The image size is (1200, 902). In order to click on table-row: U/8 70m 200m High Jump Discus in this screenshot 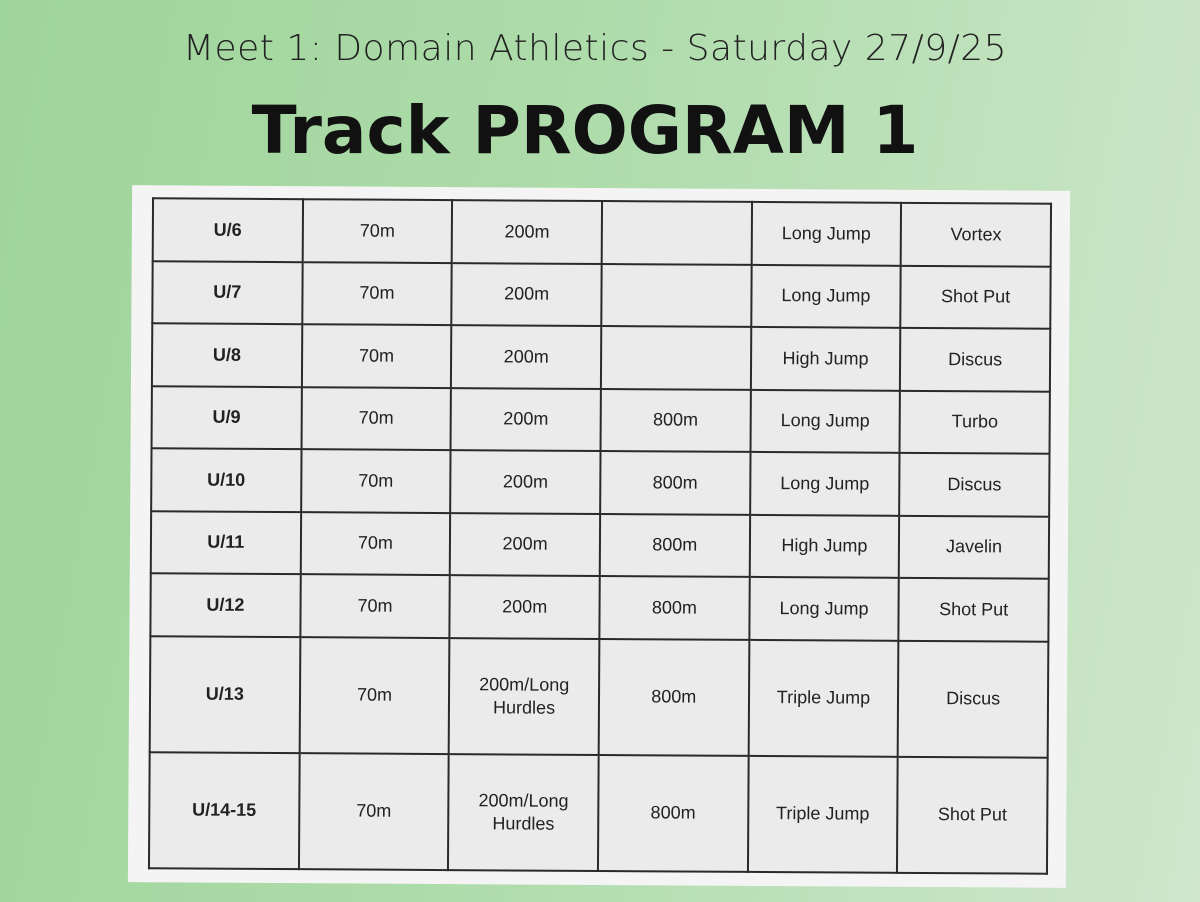, I will do `click(601, 357)`.